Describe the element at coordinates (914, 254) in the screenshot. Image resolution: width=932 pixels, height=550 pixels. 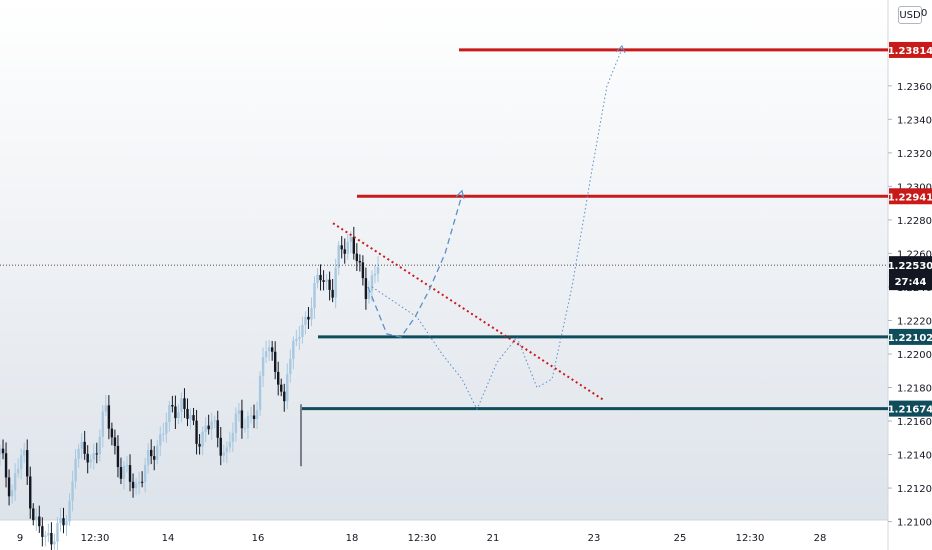
I see `price-tick-label: 1.22600` at that location.